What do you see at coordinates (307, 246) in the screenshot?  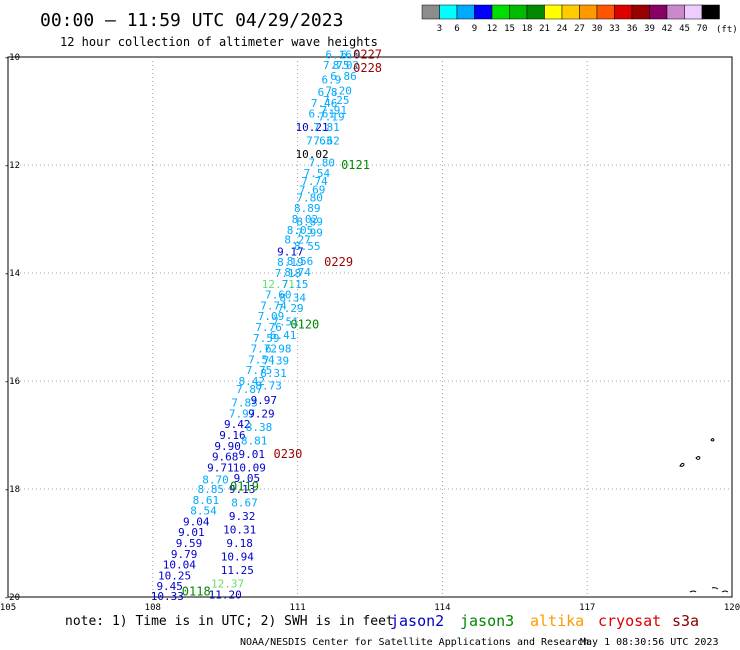 I see `wave-height-label: 8.55` at bounding box center [307, 246].